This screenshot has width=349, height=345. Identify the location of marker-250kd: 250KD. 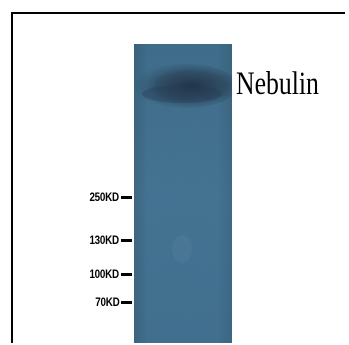
(94, 197).